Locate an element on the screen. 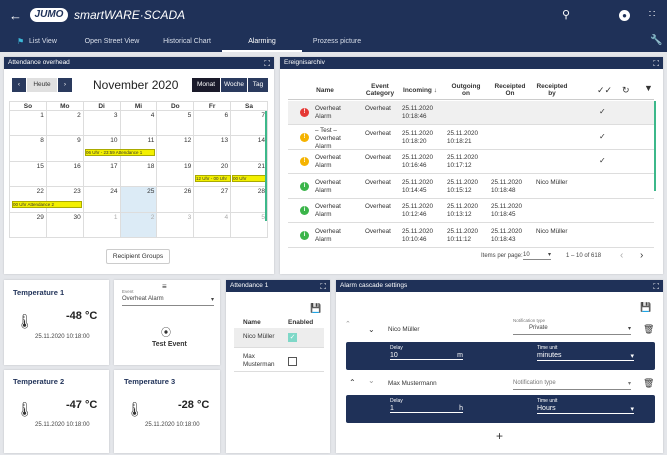  day-cell: 19 is located at coordinates (175, 174).